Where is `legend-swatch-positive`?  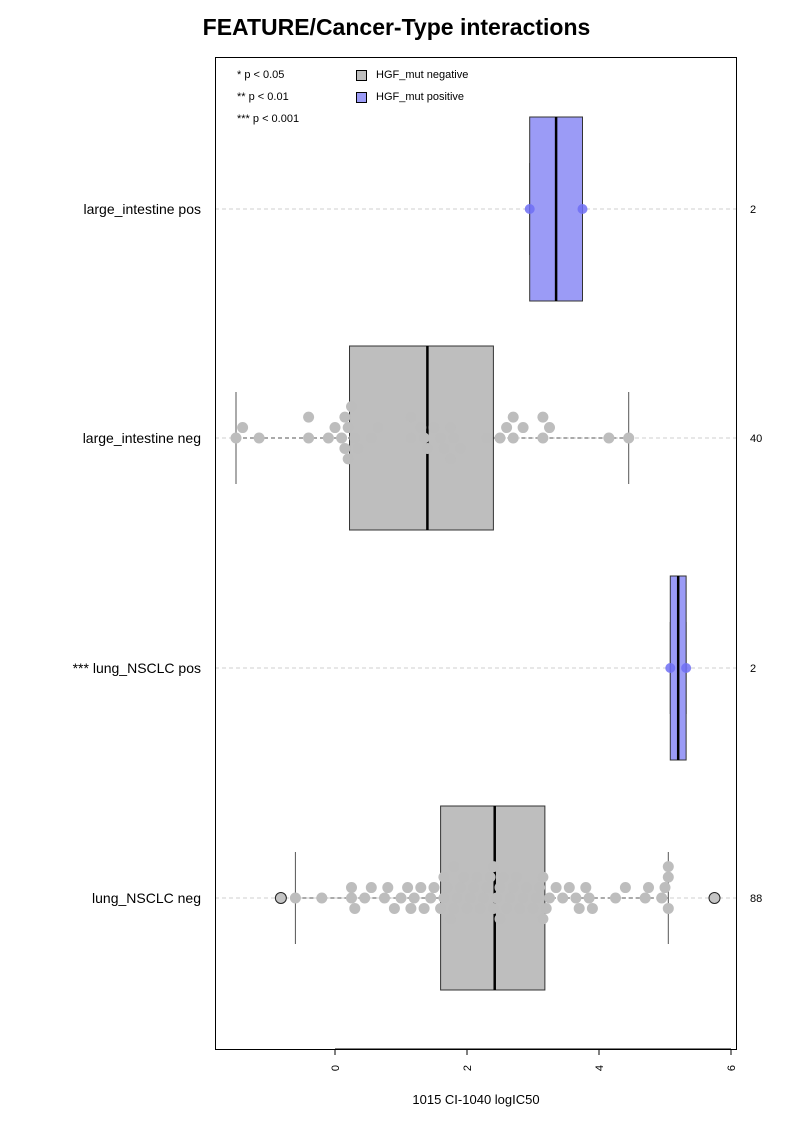
legend-swatch-positive is located at coordinates (361, 97).